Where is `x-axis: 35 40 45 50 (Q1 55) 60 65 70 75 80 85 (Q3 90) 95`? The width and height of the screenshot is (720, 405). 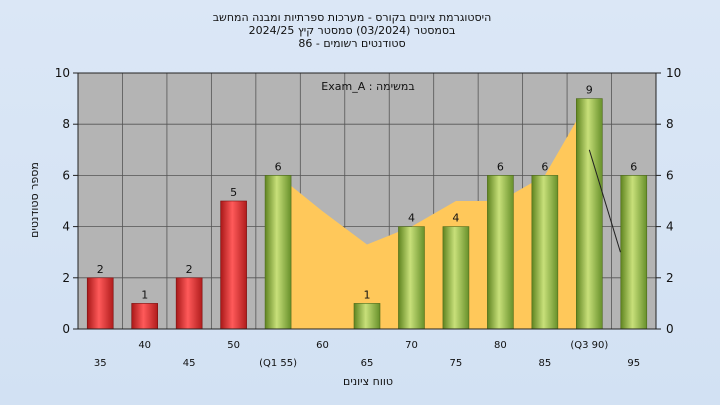 x-axis: 35 40 45 50 (Q1 55) 60 65 70 75 80 85 (Q3 90) 95 is located at coordinates (367, 354).